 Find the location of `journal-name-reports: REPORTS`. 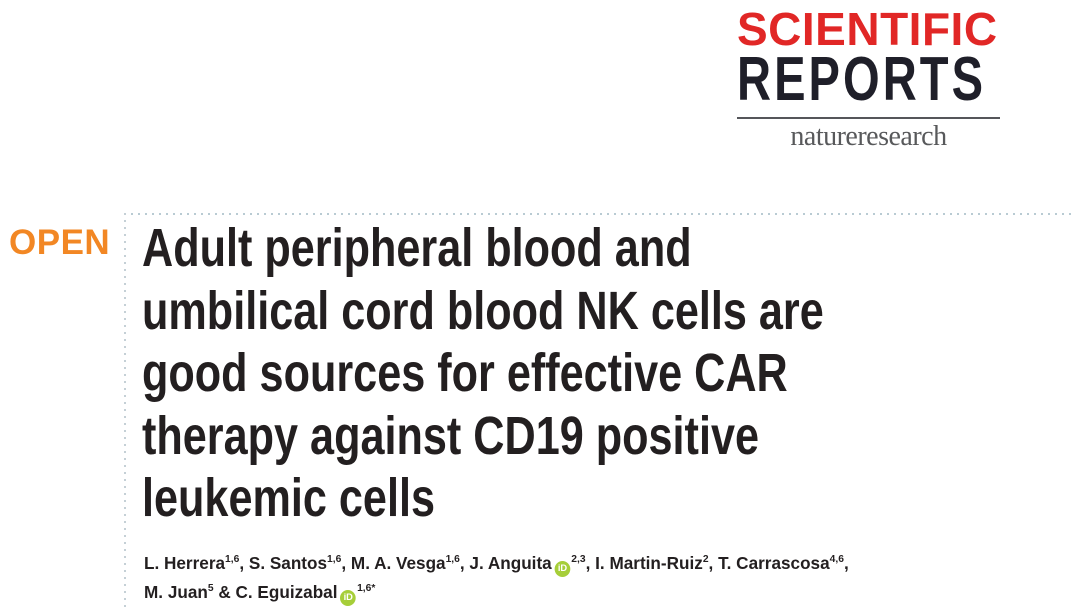

journal-name-reports: REPORTS is located at coordinates (862, 79).